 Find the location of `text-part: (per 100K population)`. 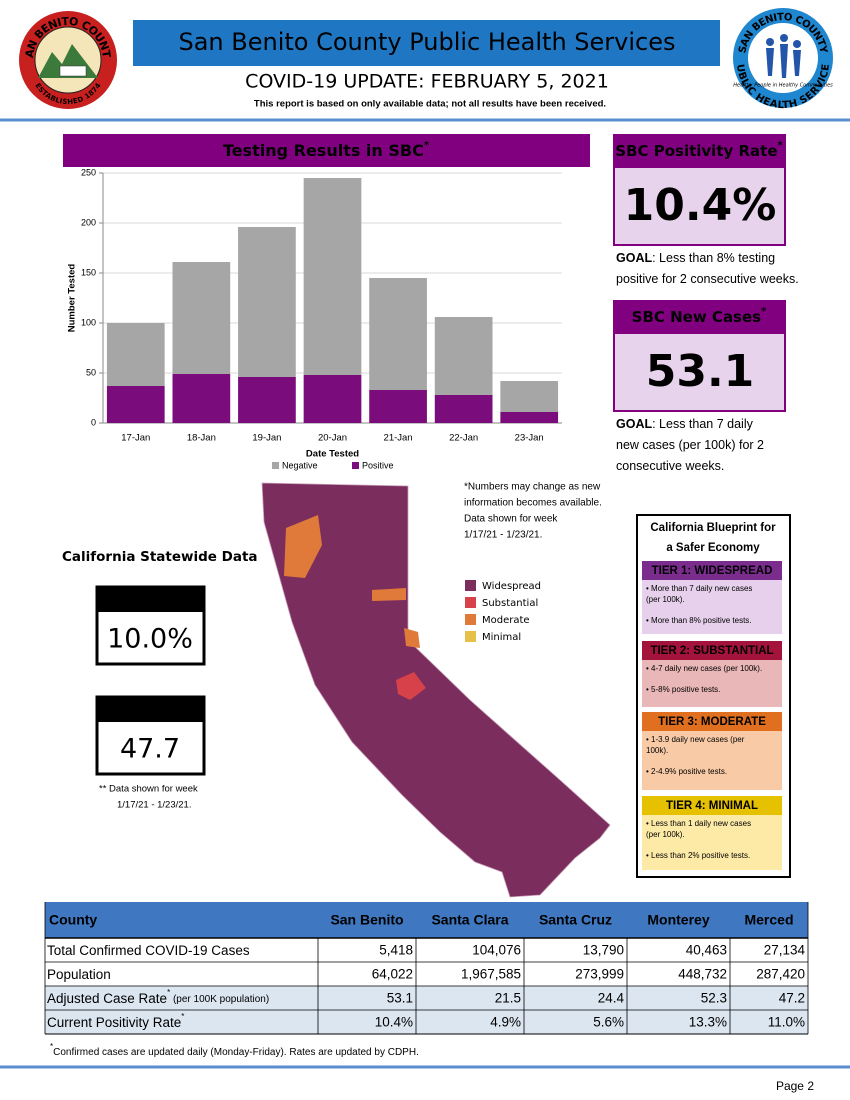

text-part: (per 100K population) is located at coordinates (219, 999).